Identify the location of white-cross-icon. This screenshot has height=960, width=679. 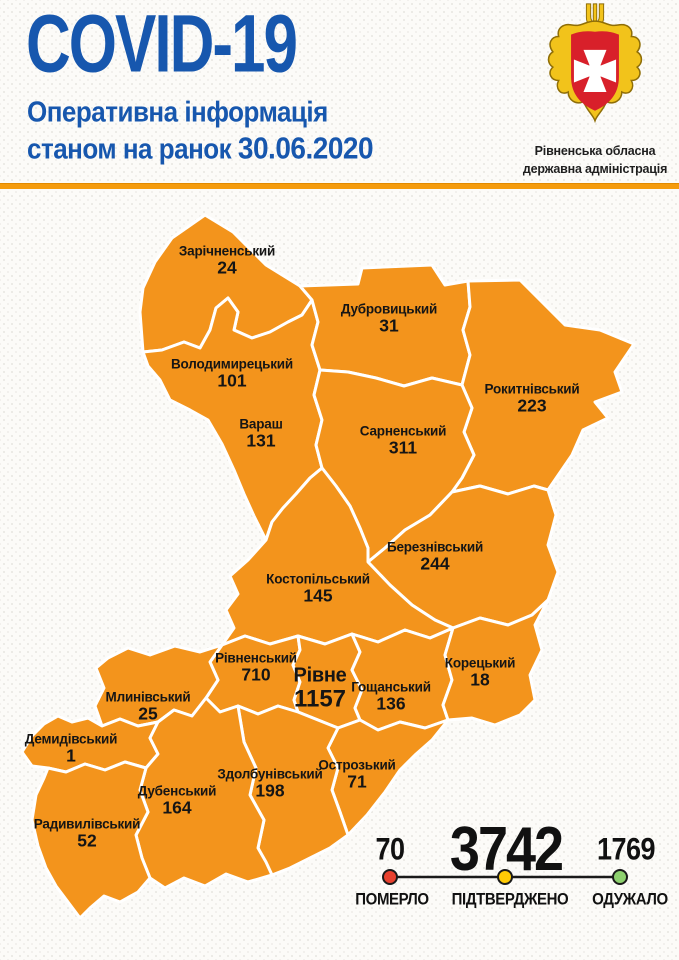
(595, 71).